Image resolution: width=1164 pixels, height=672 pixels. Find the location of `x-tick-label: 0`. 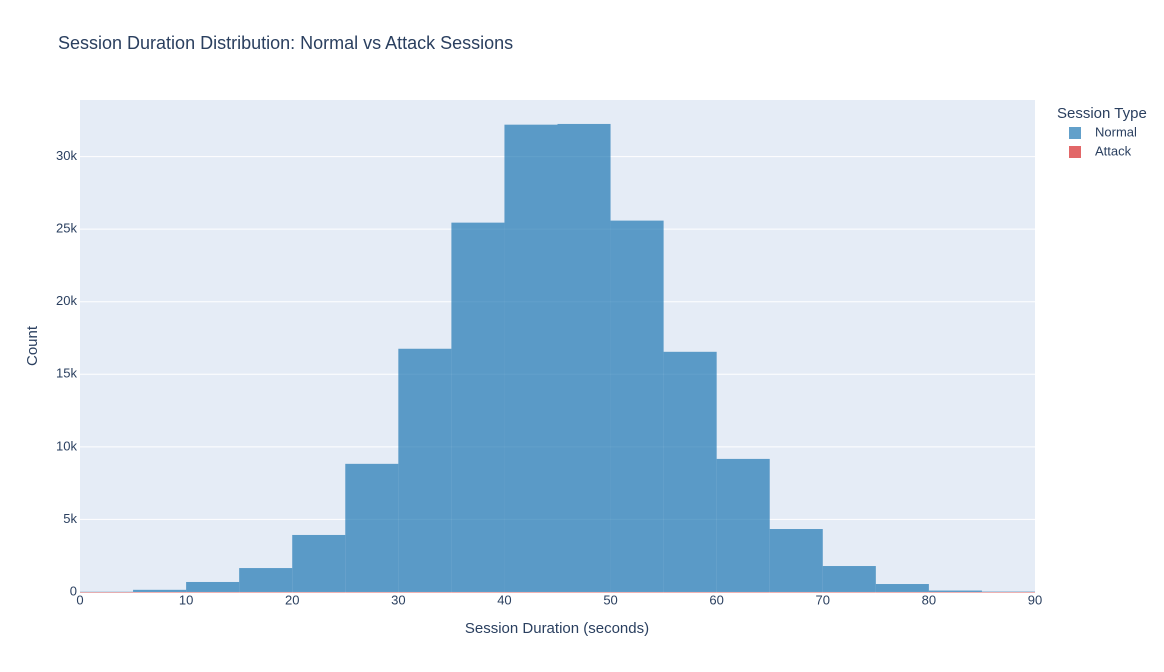

x-tick-label: 0 is located at coordinates (79, 599).